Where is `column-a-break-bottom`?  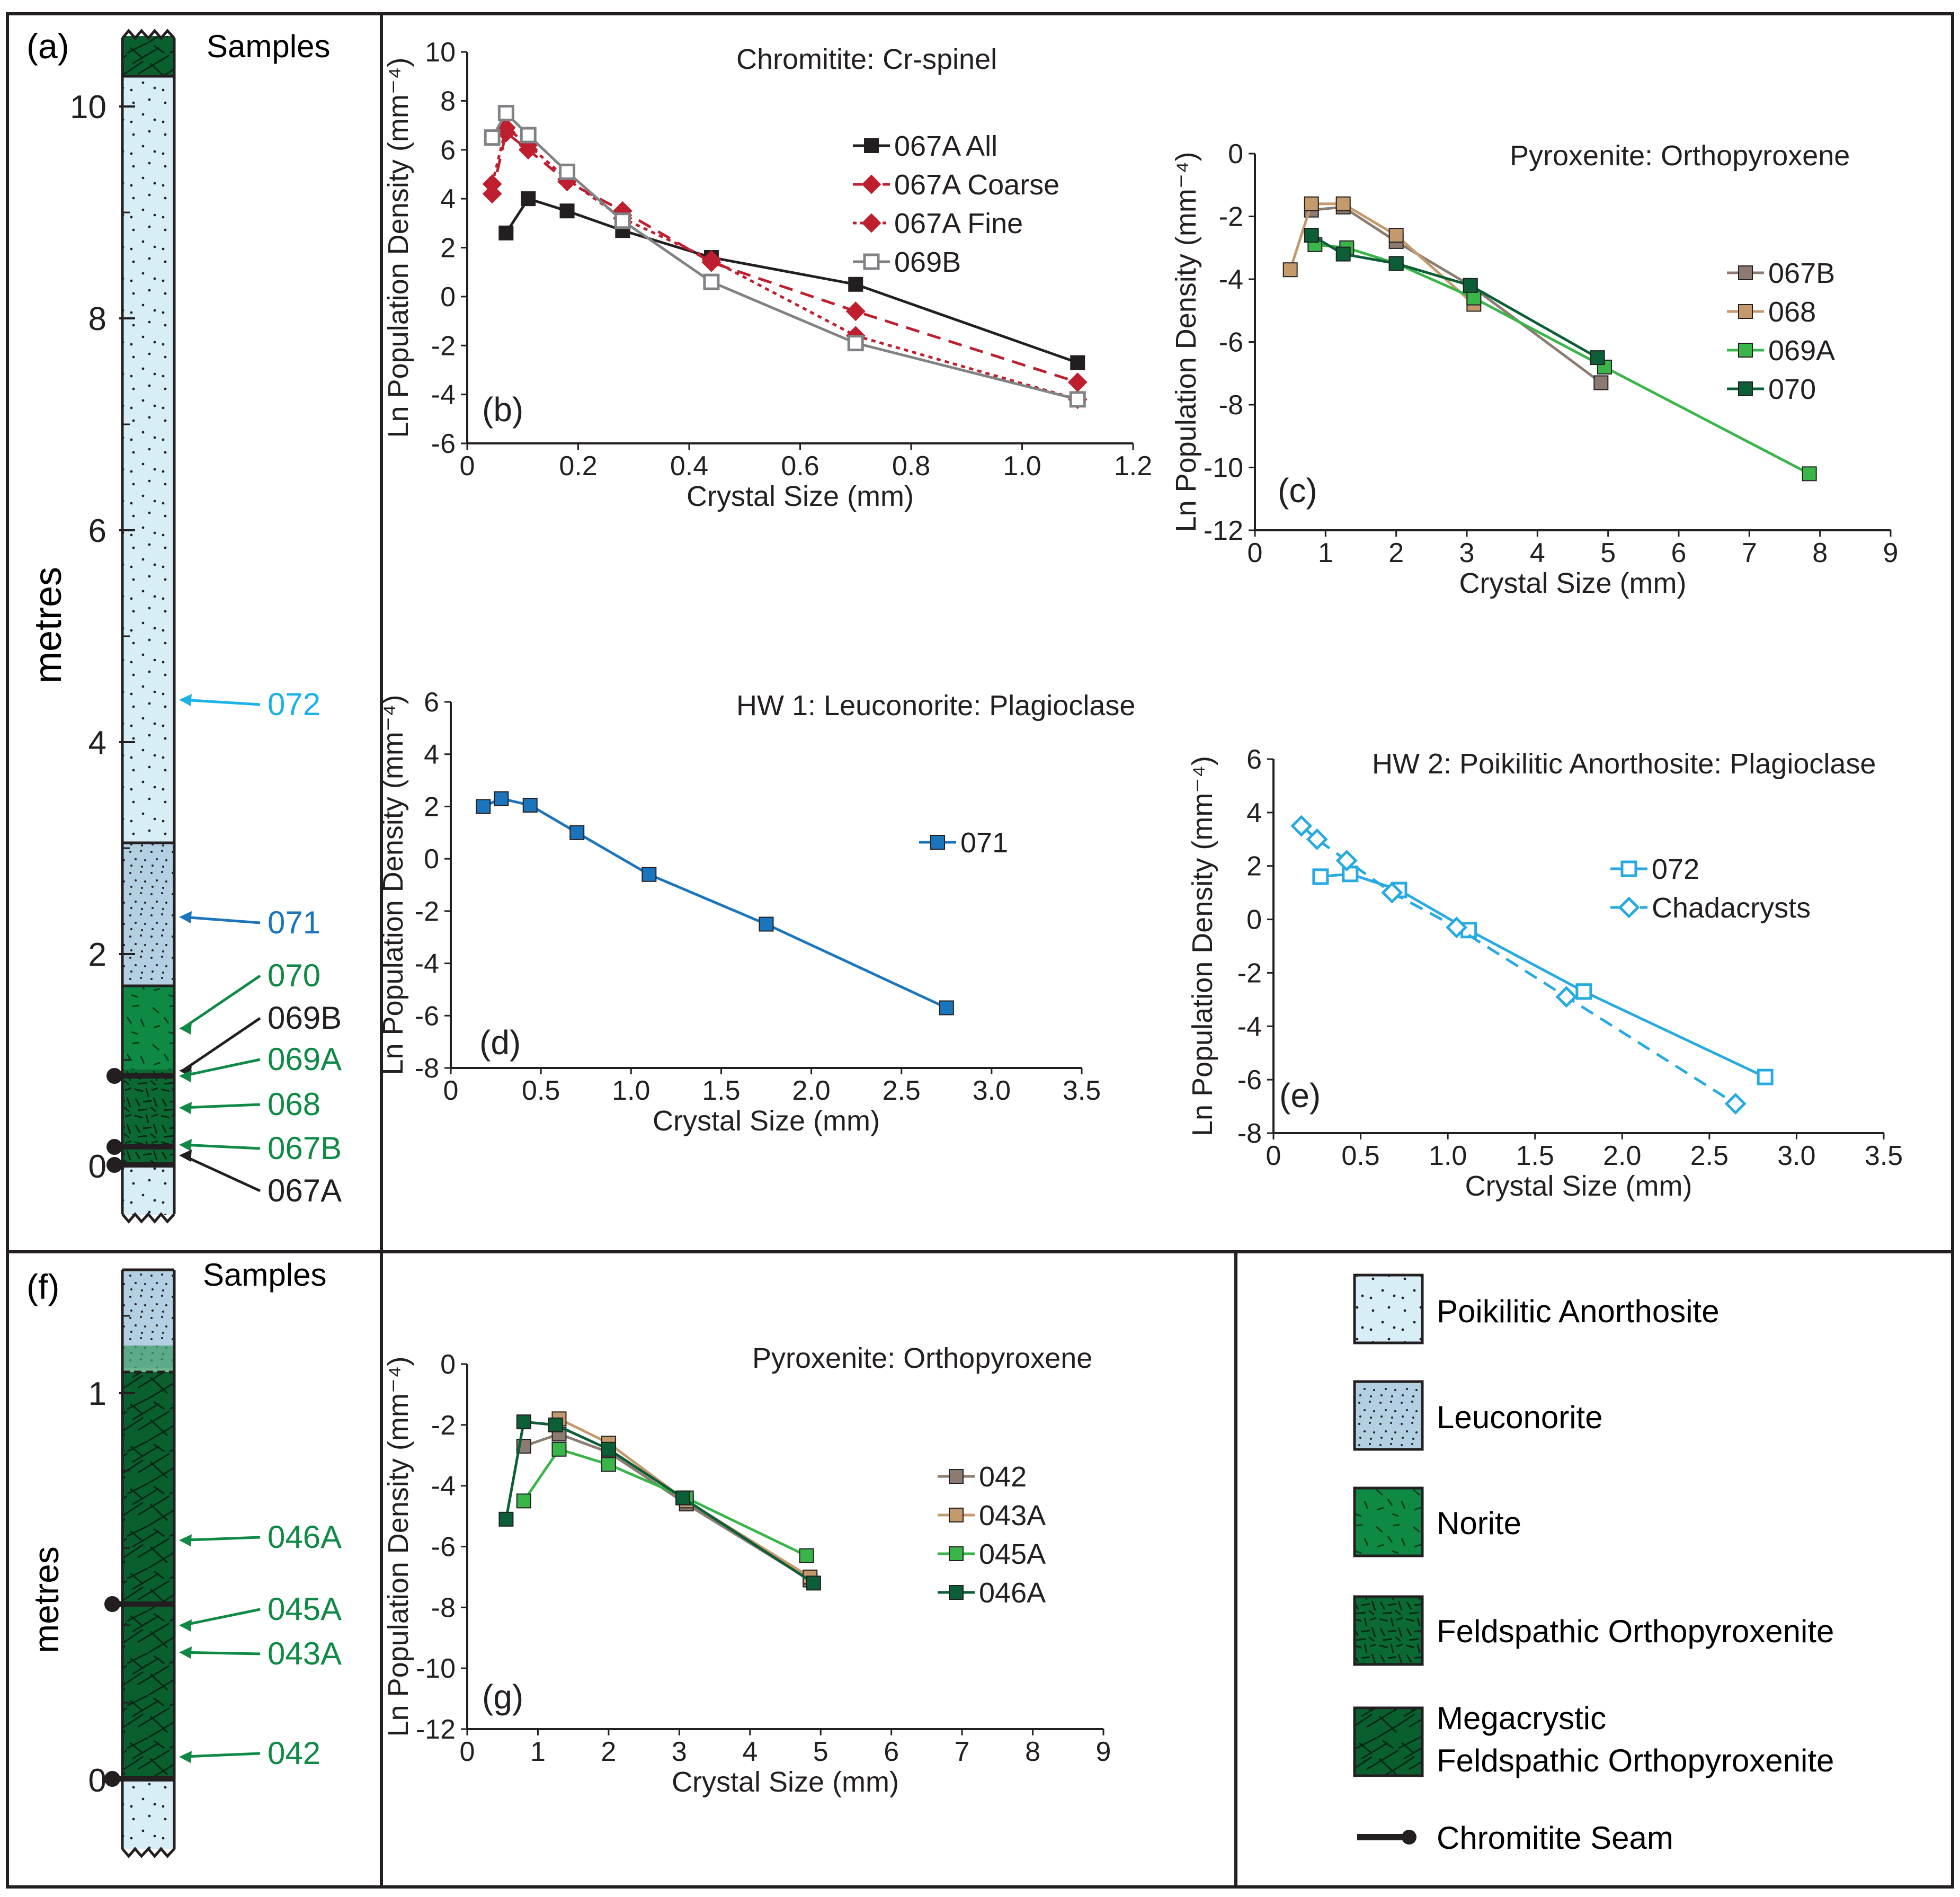 column-a-break-bottom is located at coordinates (148, 1218).